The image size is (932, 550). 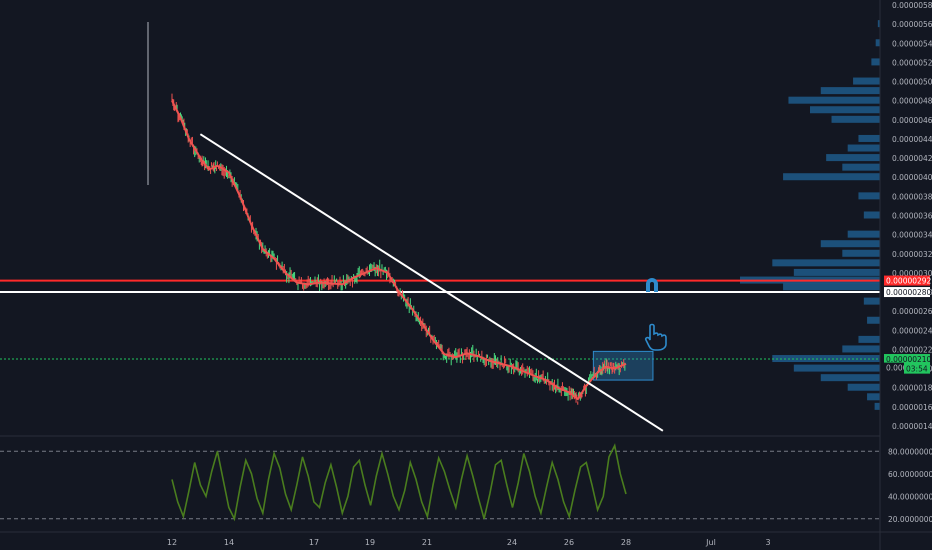 I want to click on time-tick-label: 21, so click(x=427, y=542).